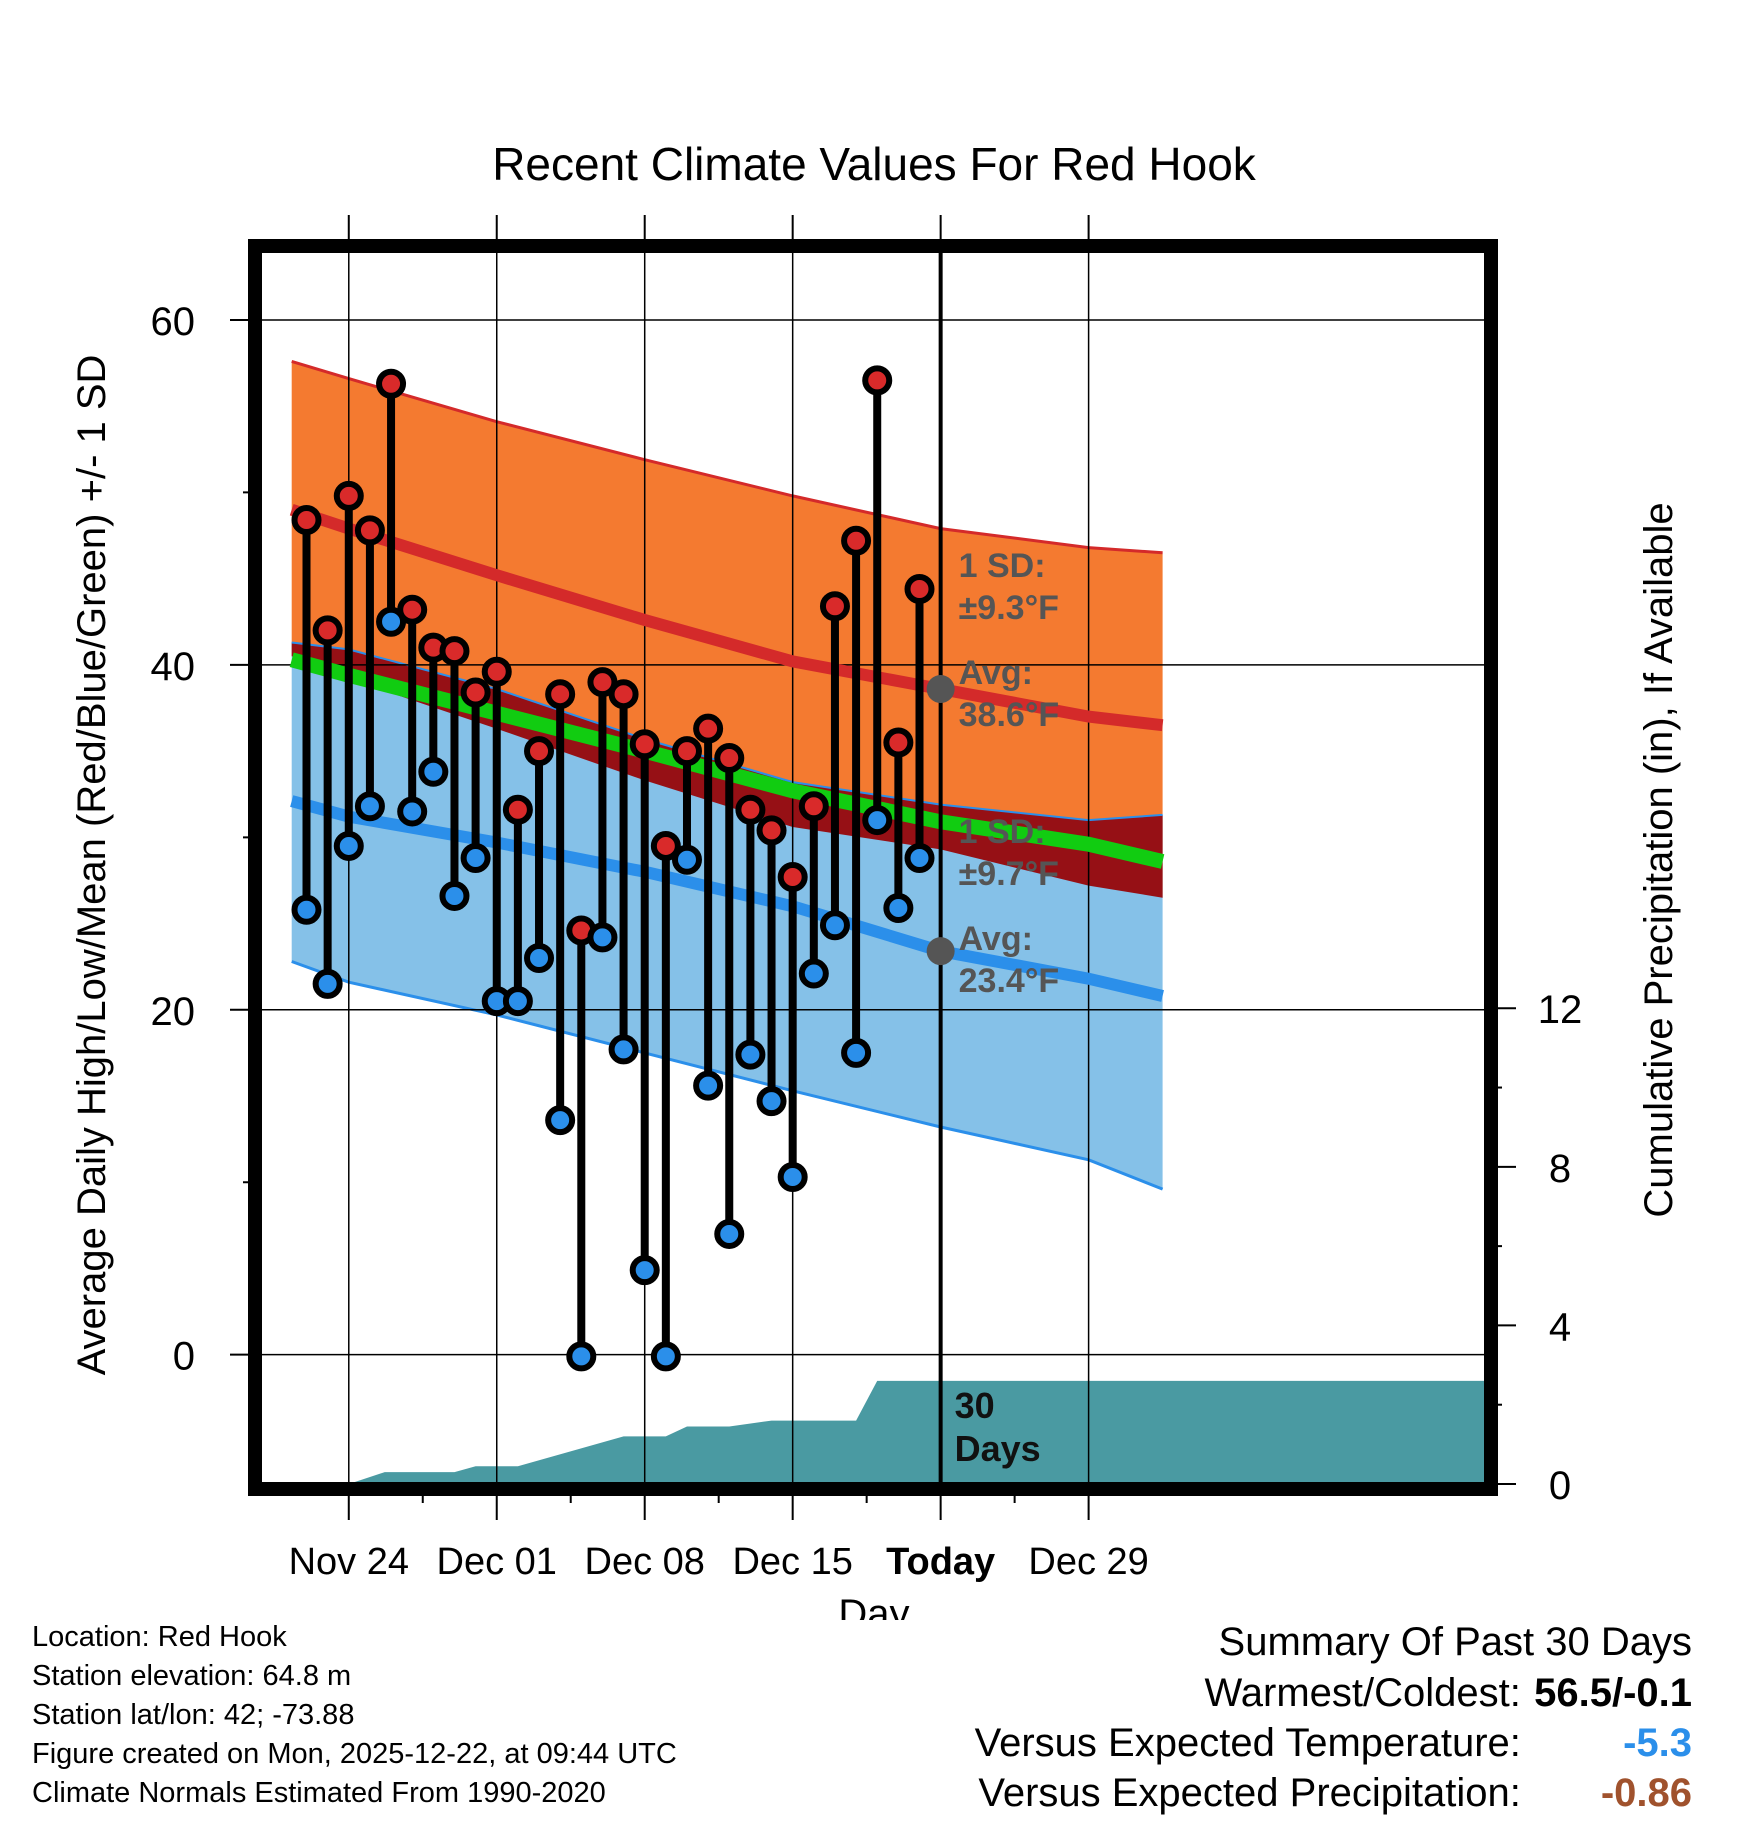  What do you see at coordinates (998, 1448) in the screenshot?
I see `days-count-word: Days` at bounding box center [998, 1448].